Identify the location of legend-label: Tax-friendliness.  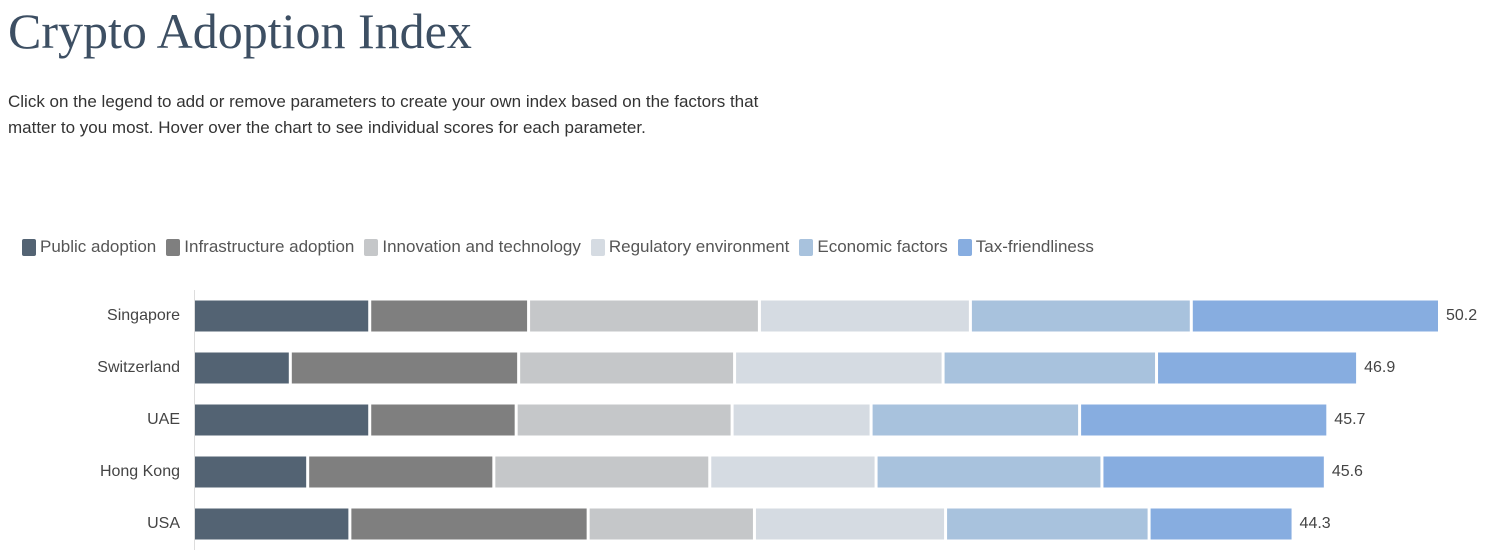
(1034, 246).